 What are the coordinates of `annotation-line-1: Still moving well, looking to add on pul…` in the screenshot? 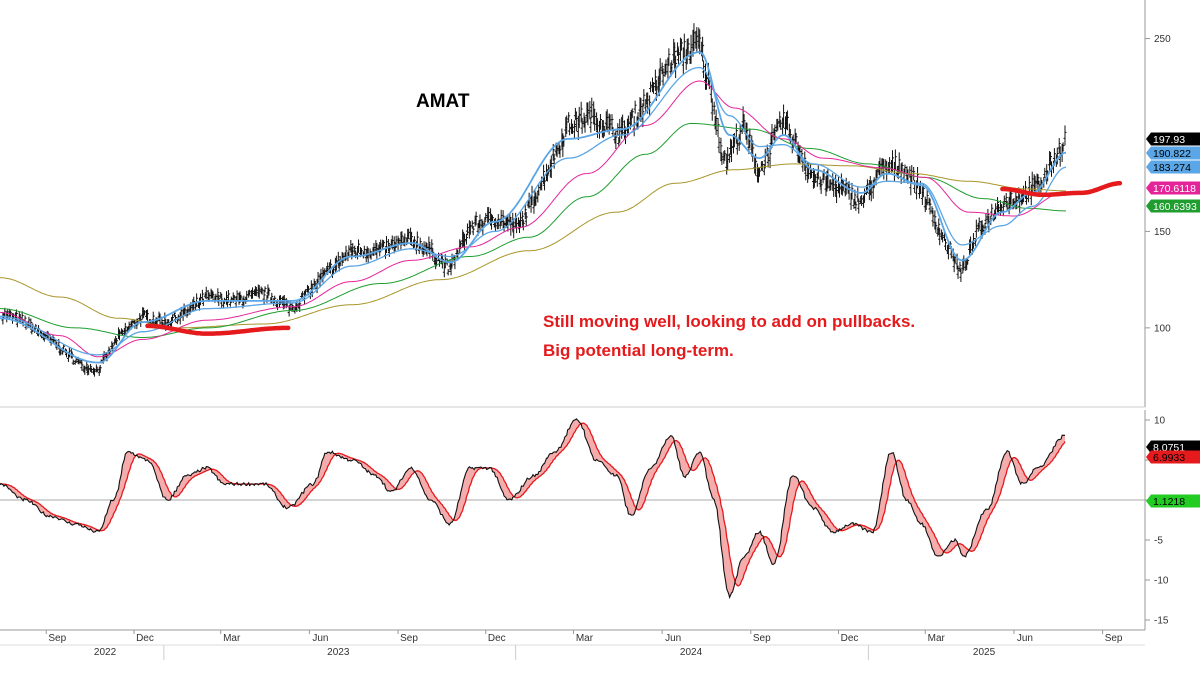 It's located at (729, 321).